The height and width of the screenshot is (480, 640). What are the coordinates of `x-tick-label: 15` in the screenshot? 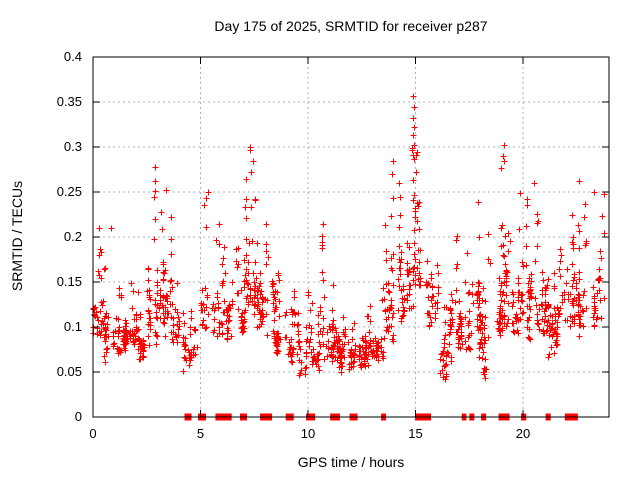 It's located at (415, 433).